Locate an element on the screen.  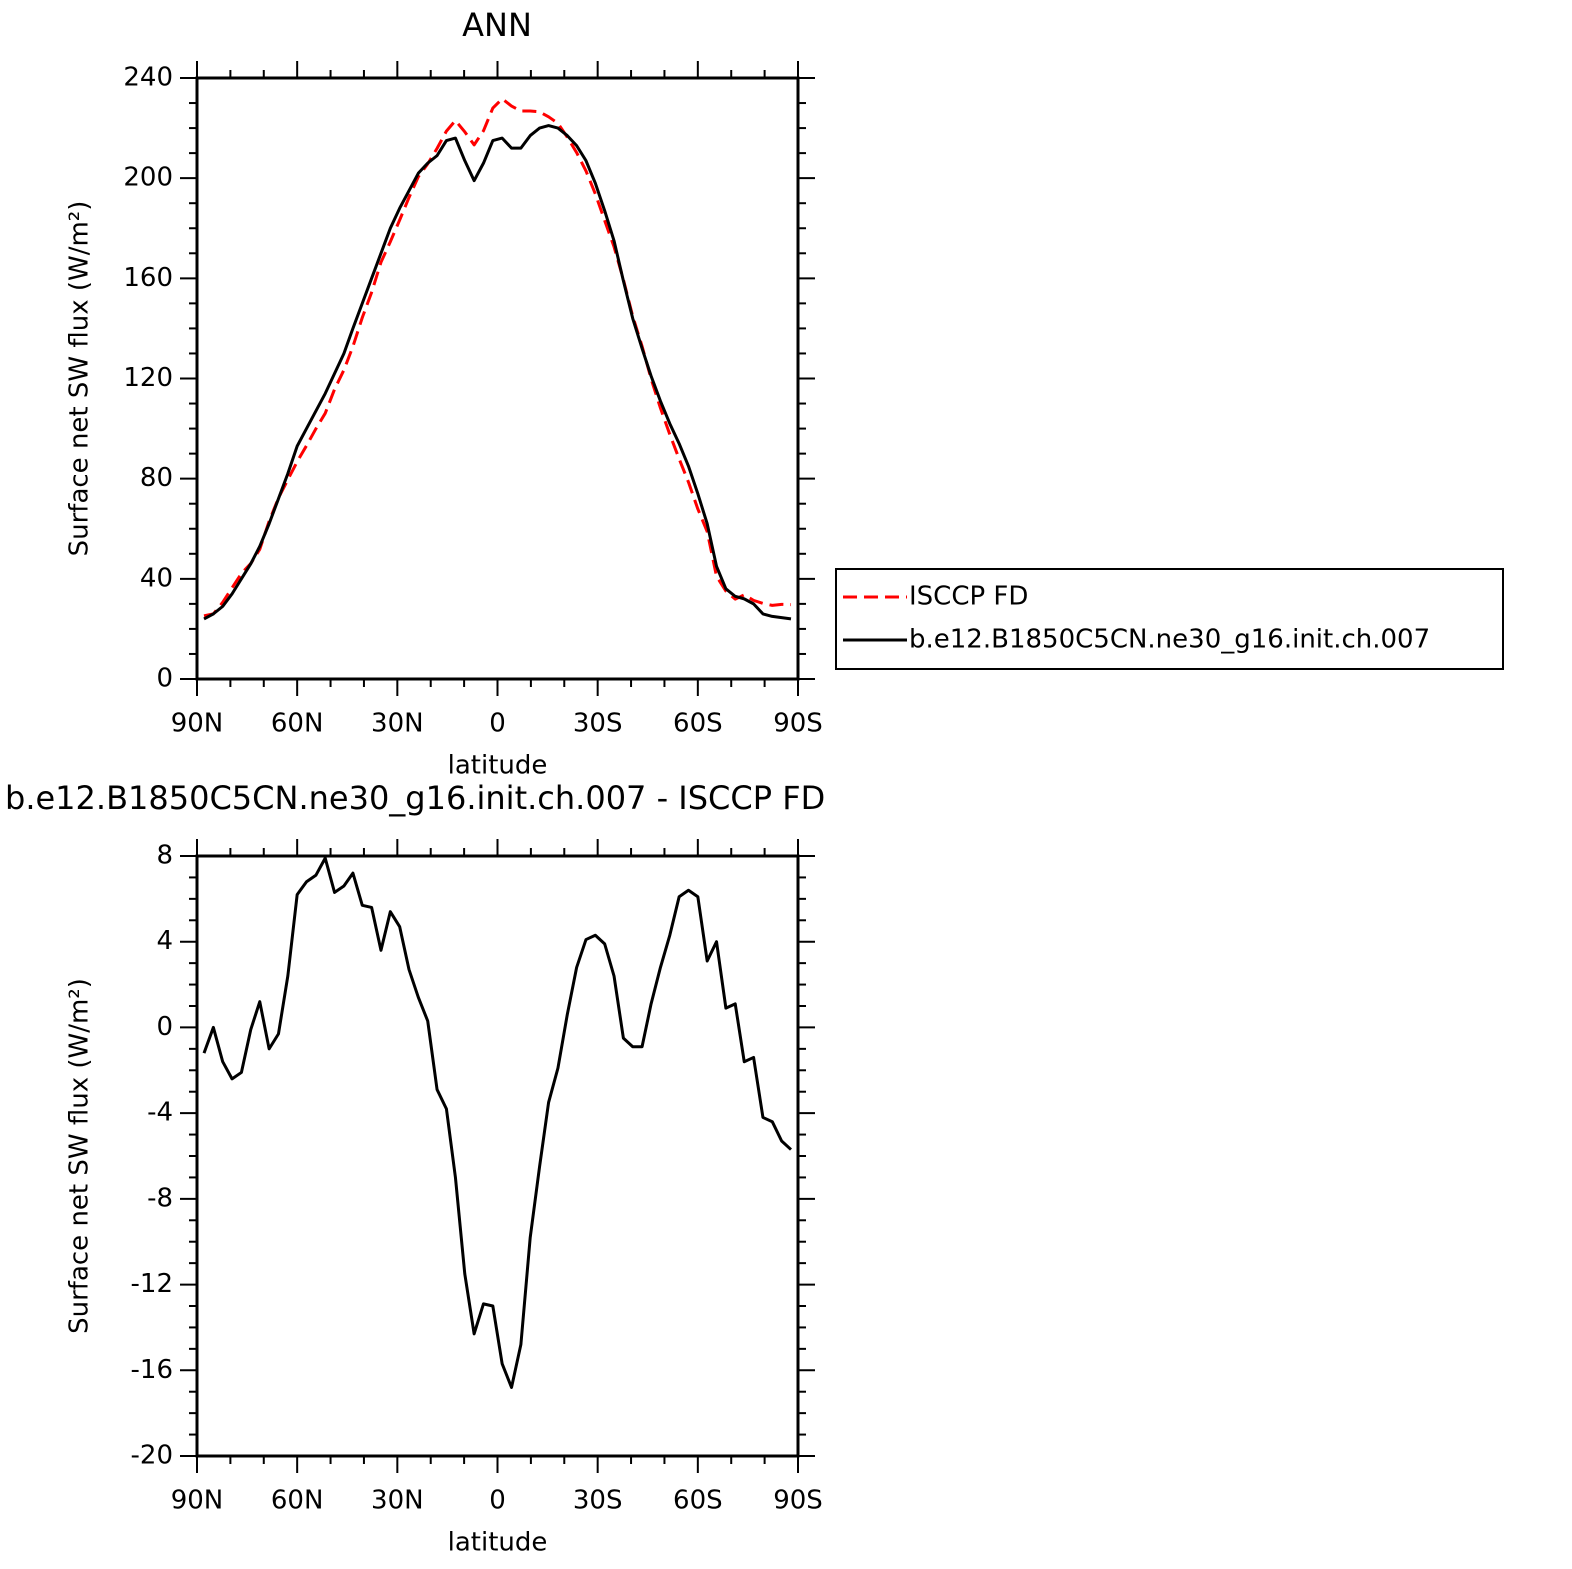
y-tick-label: 8 is located at coordinates (164, 856).